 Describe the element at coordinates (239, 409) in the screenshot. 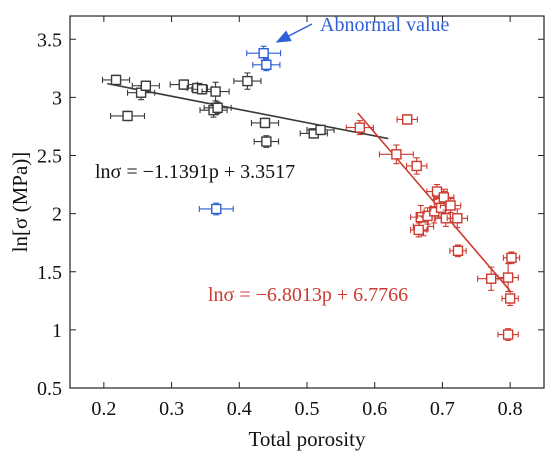

I see `x-tick-label: 0.4` at that location.